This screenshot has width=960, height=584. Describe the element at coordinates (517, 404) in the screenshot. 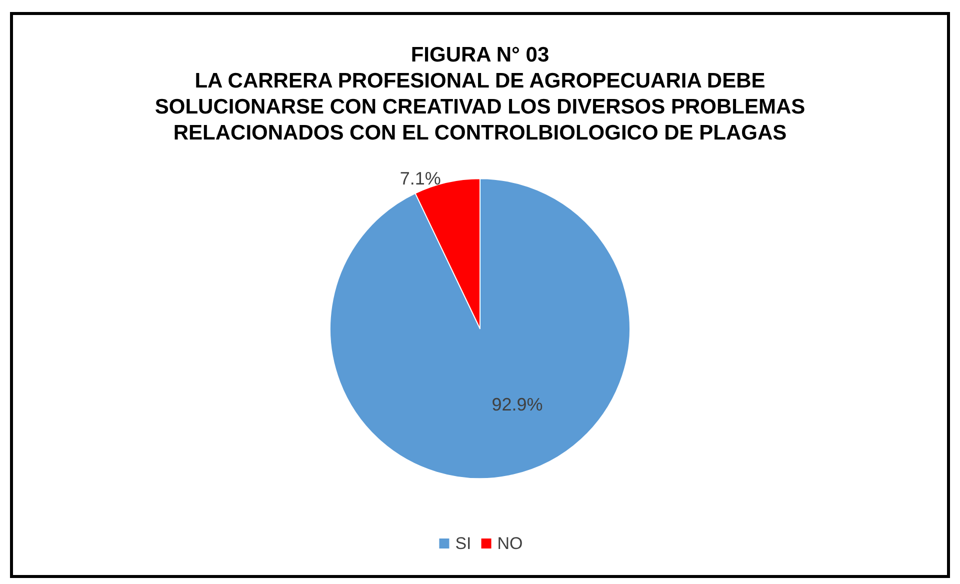

I see `data-label: 92.9%` at that location.